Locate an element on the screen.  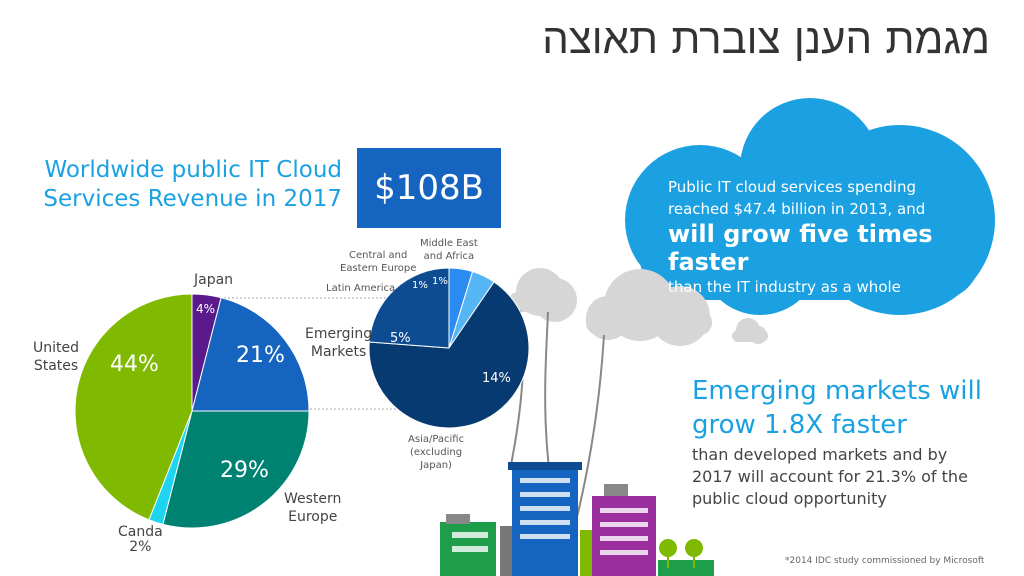
cloud-text-emphasis: will grow five times faster is located at coordinates (800, 248).